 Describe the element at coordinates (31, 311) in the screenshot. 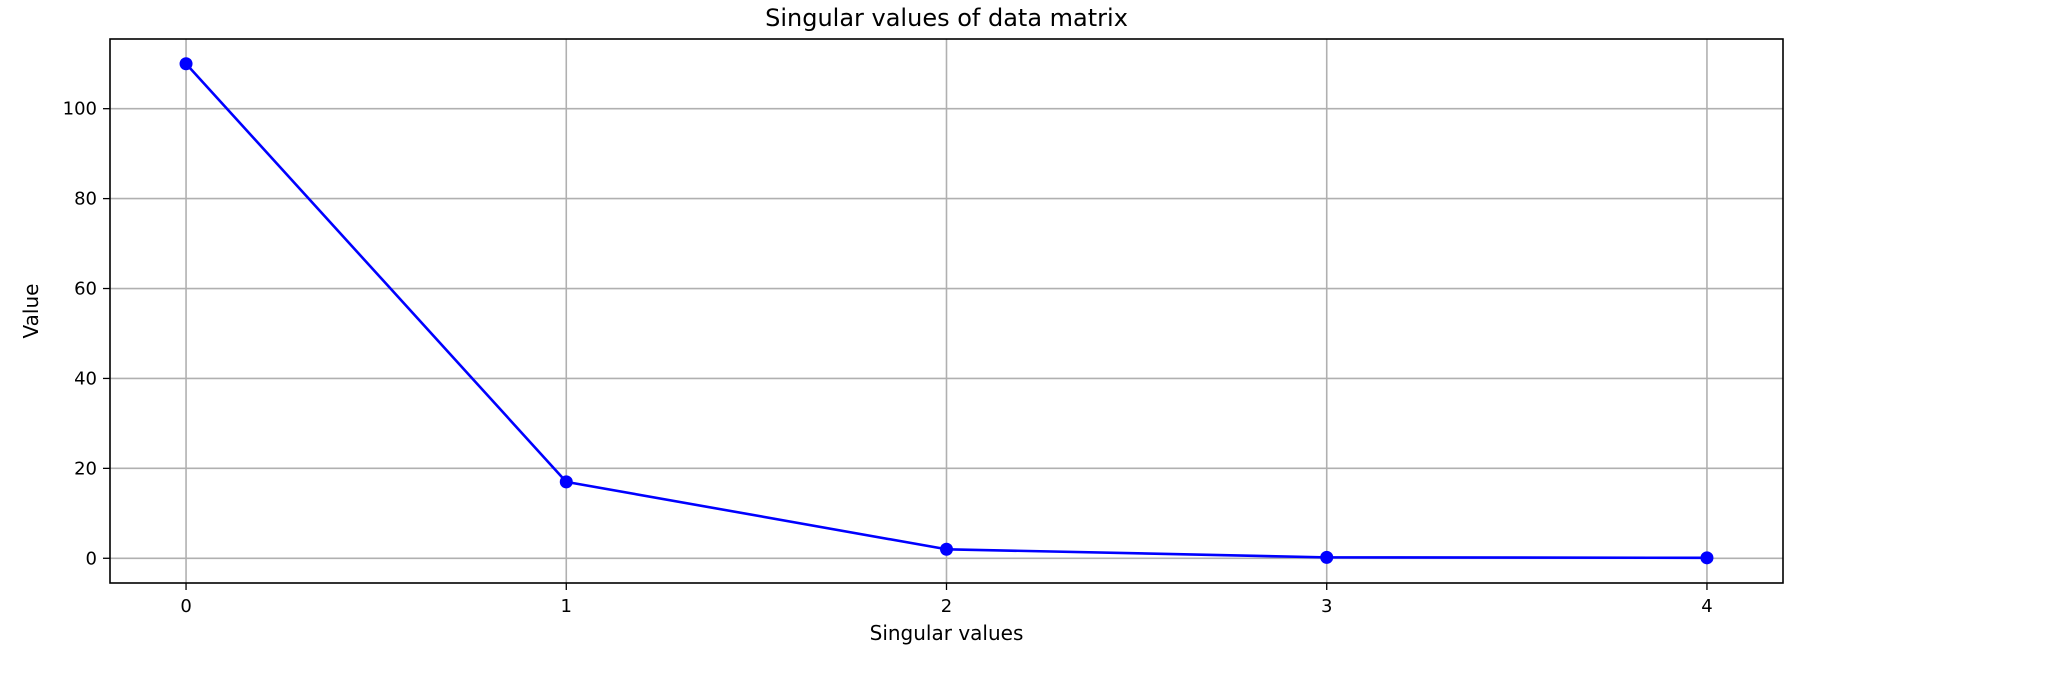

I see `y-axis-label: Value` at that location.